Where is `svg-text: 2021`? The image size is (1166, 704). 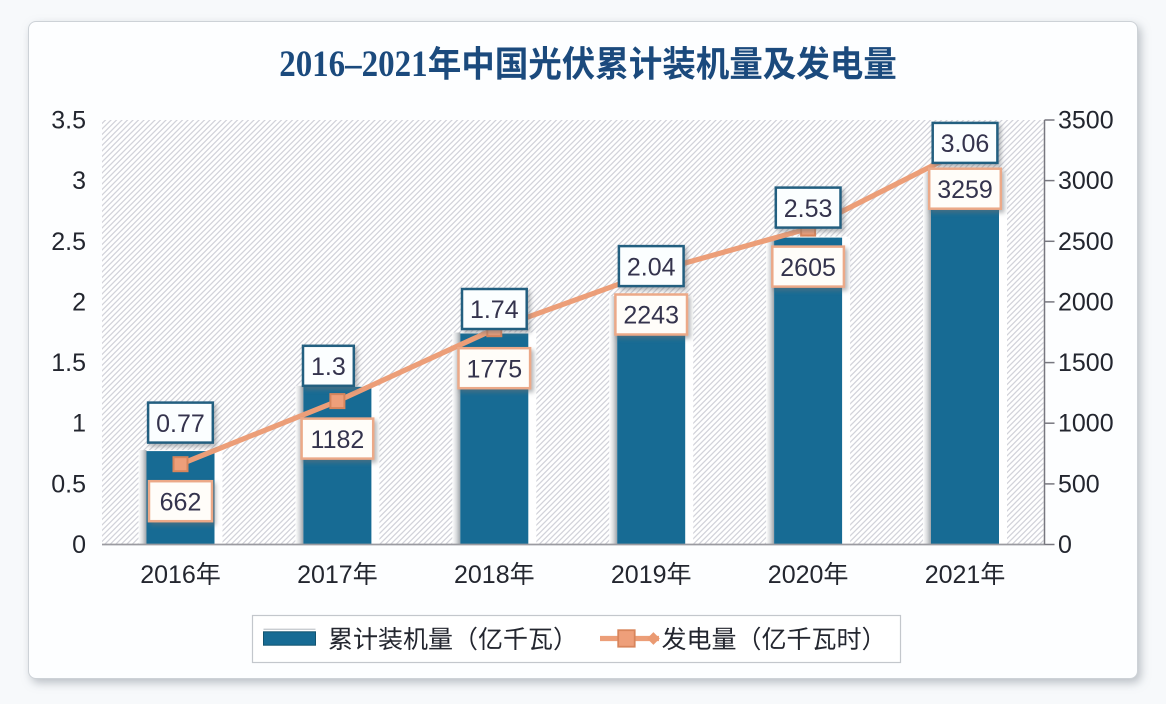
svg-text: 2021 is located at coordinates (953, 575).